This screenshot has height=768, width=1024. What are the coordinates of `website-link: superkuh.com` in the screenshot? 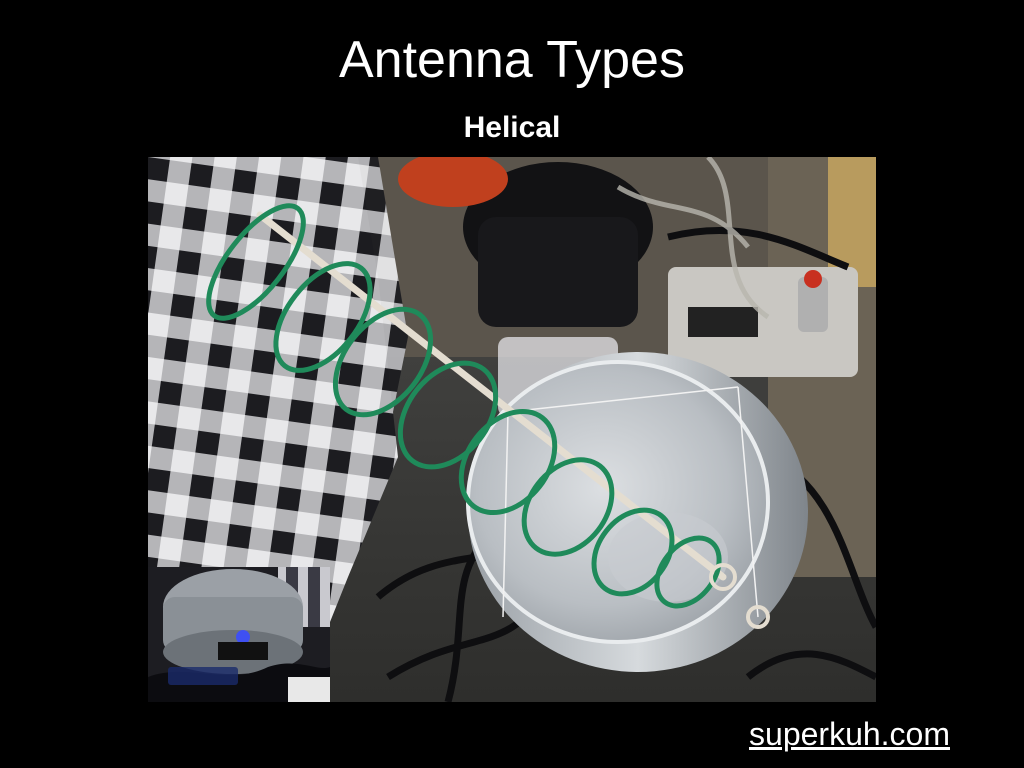 It's located at (849, 734).